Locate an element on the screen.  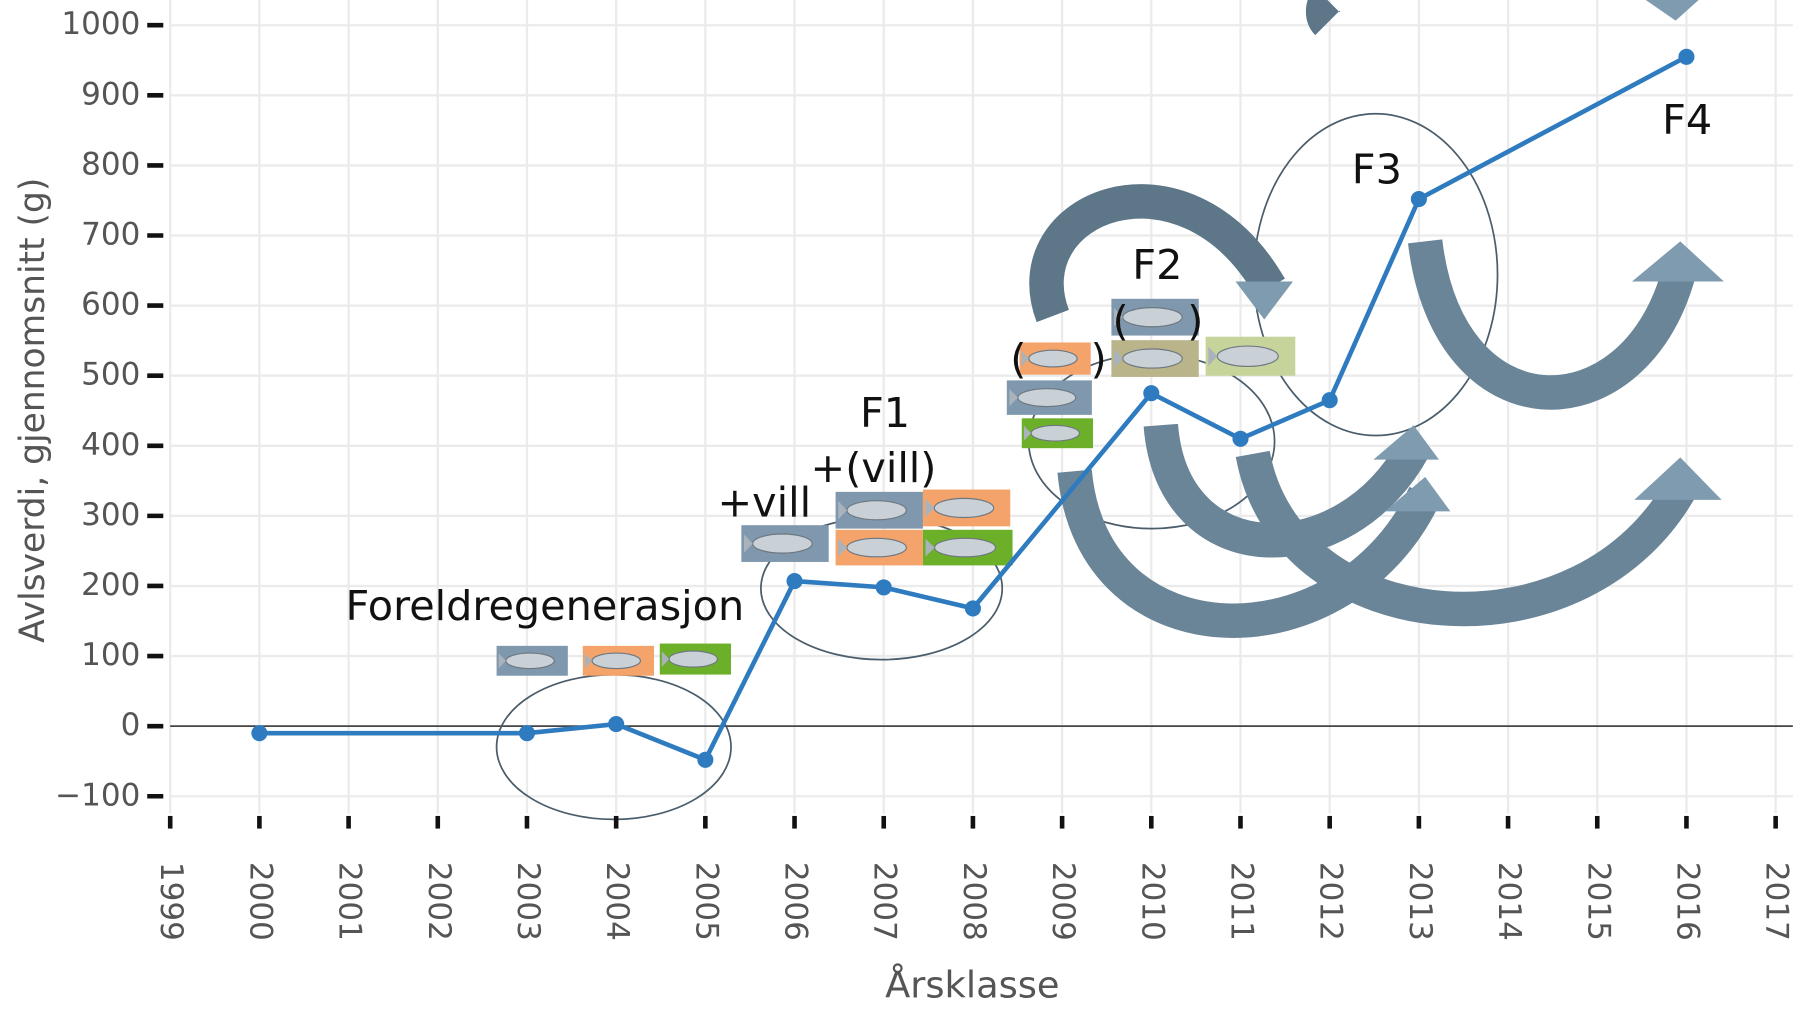
y-axis-label: Avlsverdi, gjennomsnitt (g) is located at coordinates (33, 410).